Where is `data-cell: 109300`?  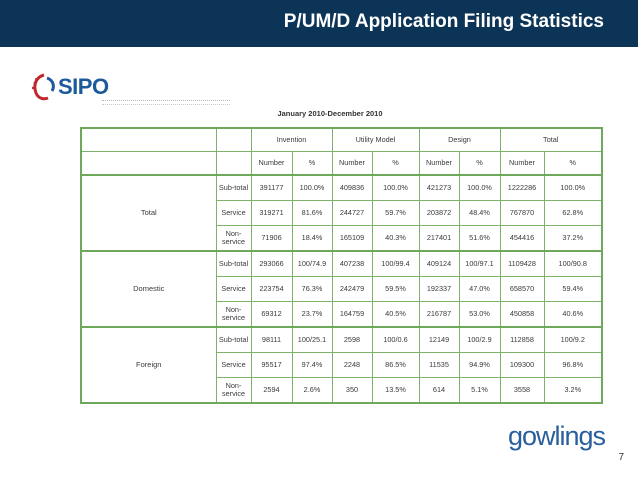 data-cell: 109300 is located at coordinates (522, 365).